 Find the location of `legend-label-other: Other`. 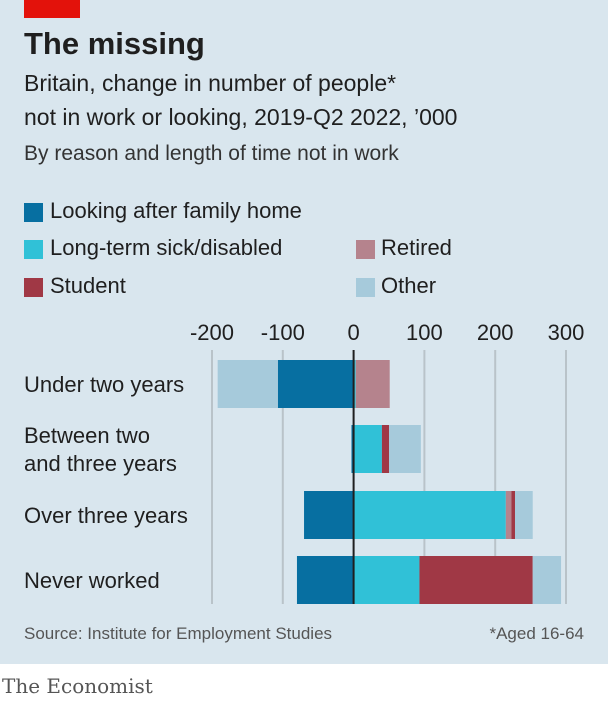

legend-label-other: Other is located at coordinates (409, 285).